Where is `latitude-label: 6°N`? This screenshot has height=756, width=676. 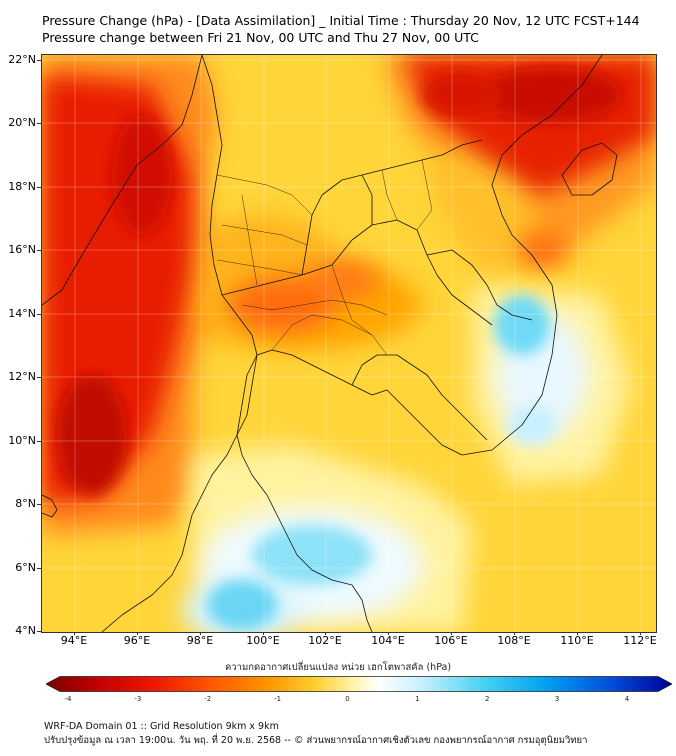 latitude-label: 6°N is located at coordinates (25, 567).